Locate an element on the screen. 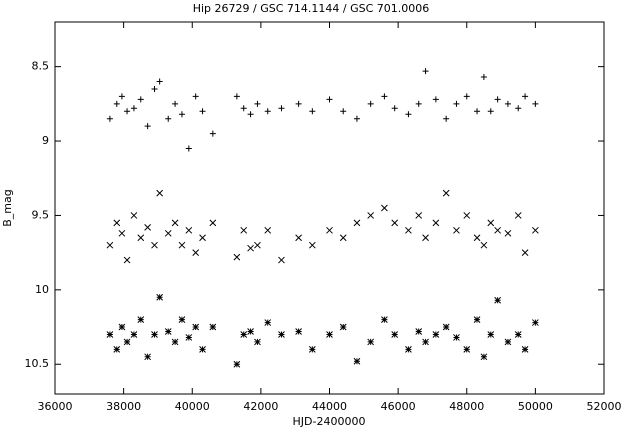  x-tick-label: 52000 is located at coordinates (604, 406).